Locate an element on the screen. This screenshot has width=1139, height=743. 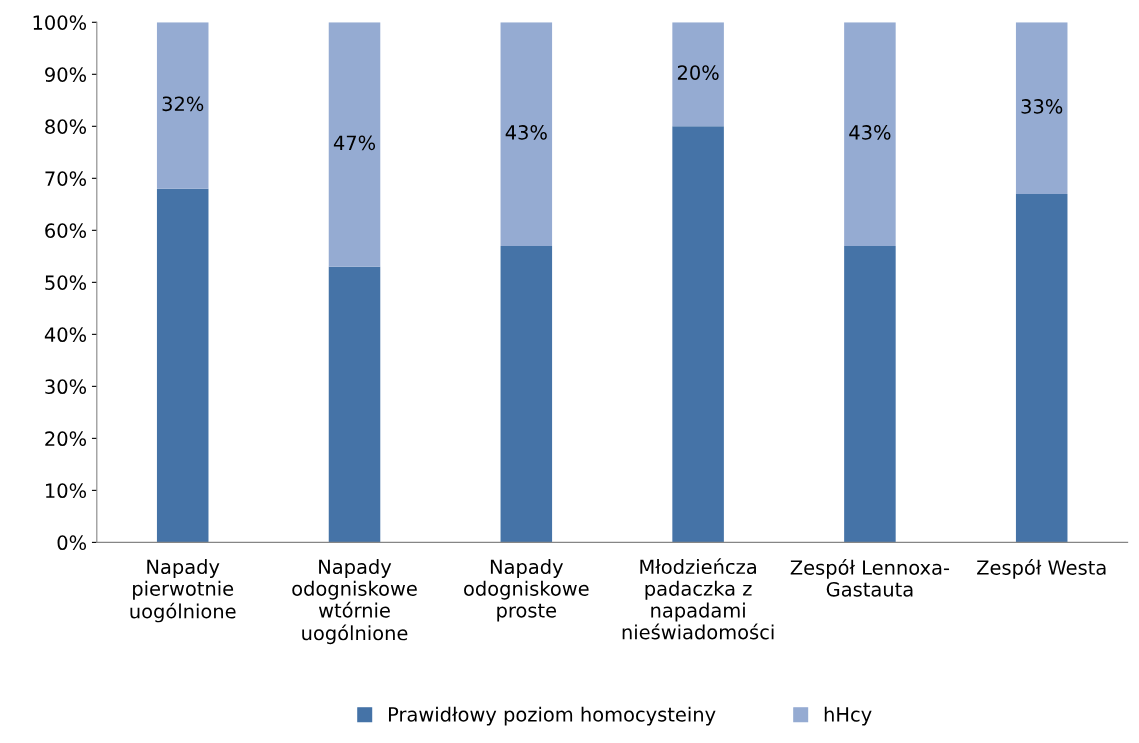
y-tick-label: 100% is located at coordinates (60, 22).